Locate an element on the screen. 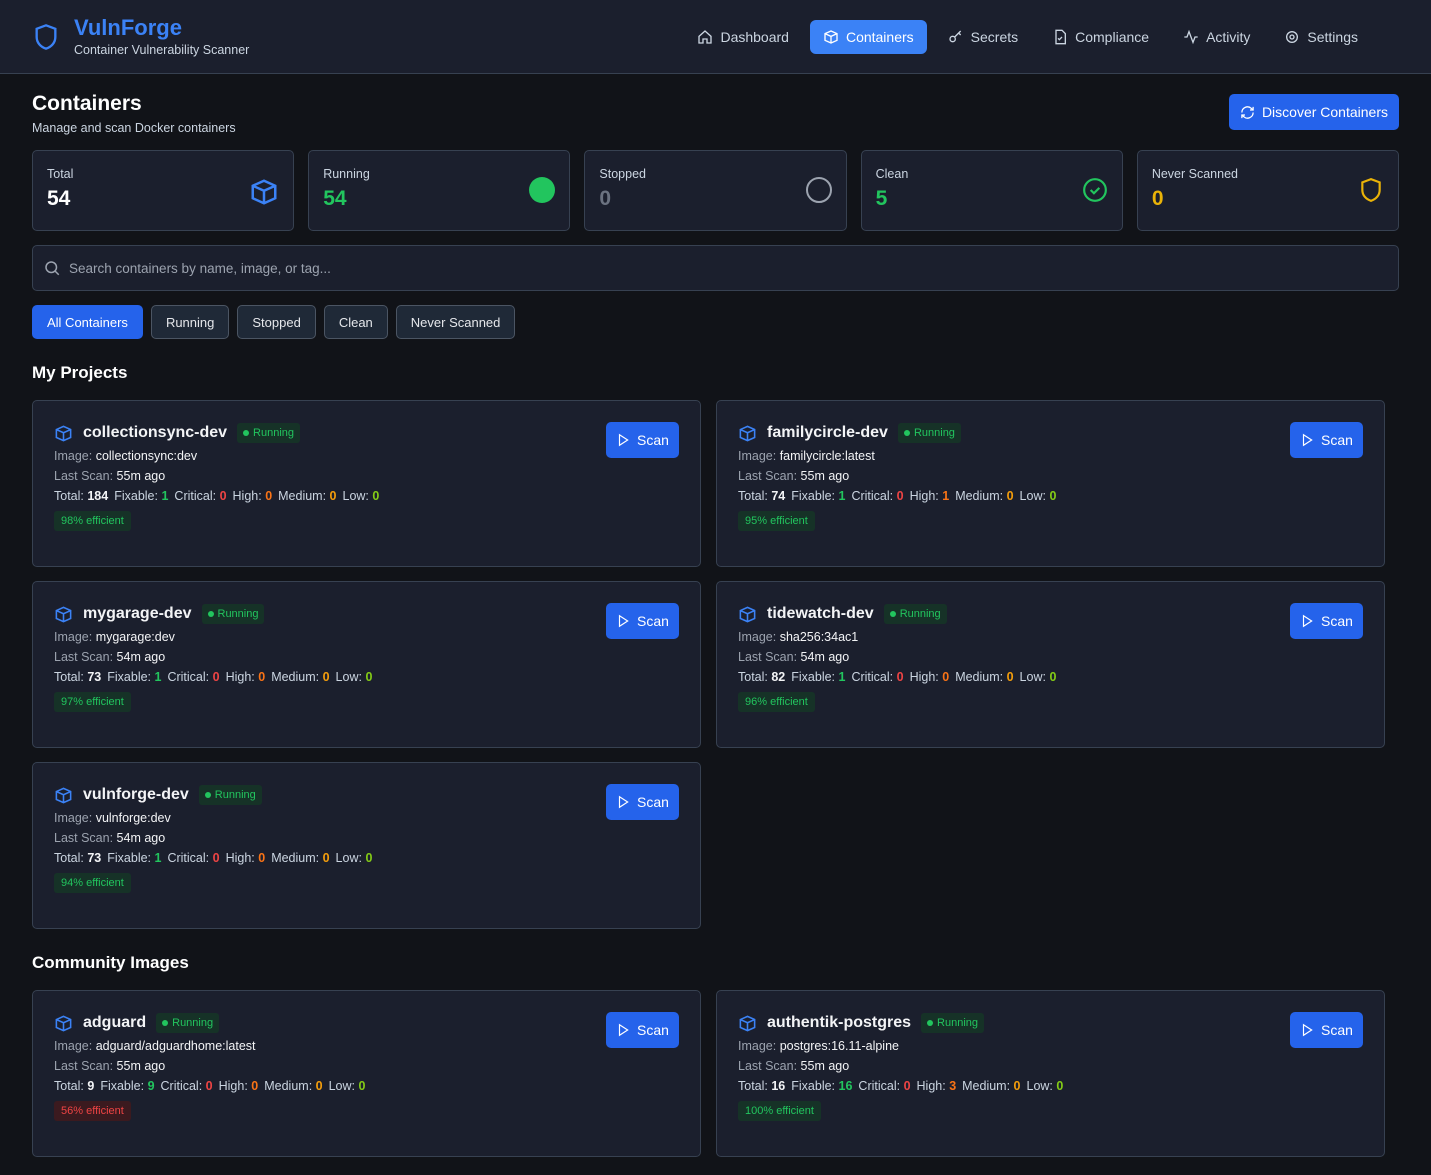 This screenshot has height=1175, width=1431. app-tagline: Container Vulnerability Scanner is located at coordinates (162, 50).